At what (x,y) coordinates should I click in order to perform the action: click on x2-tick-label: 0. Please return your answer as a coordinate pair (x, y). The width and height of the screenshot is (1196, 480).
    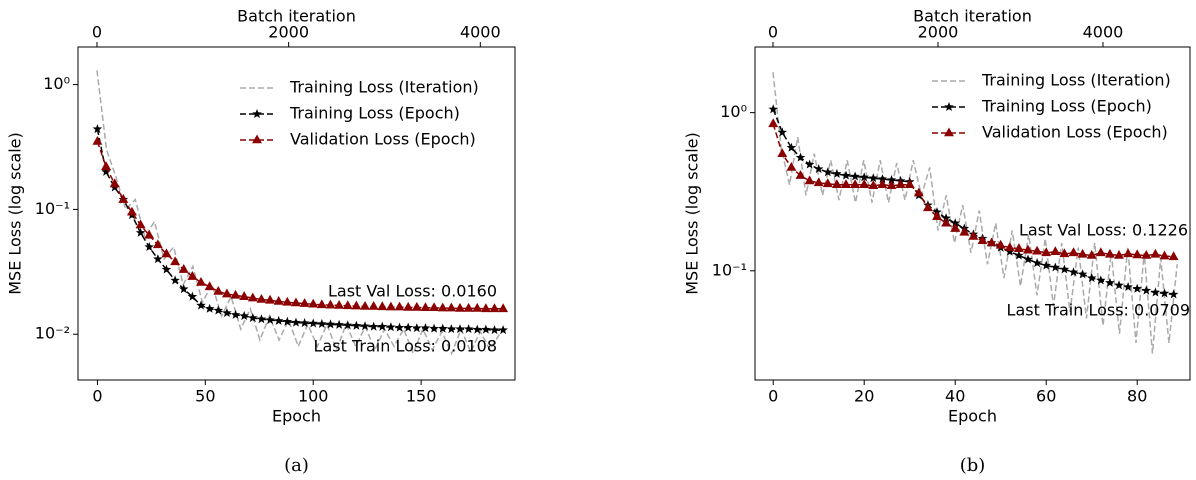
    Looking at the image, I should click on (97, 32).